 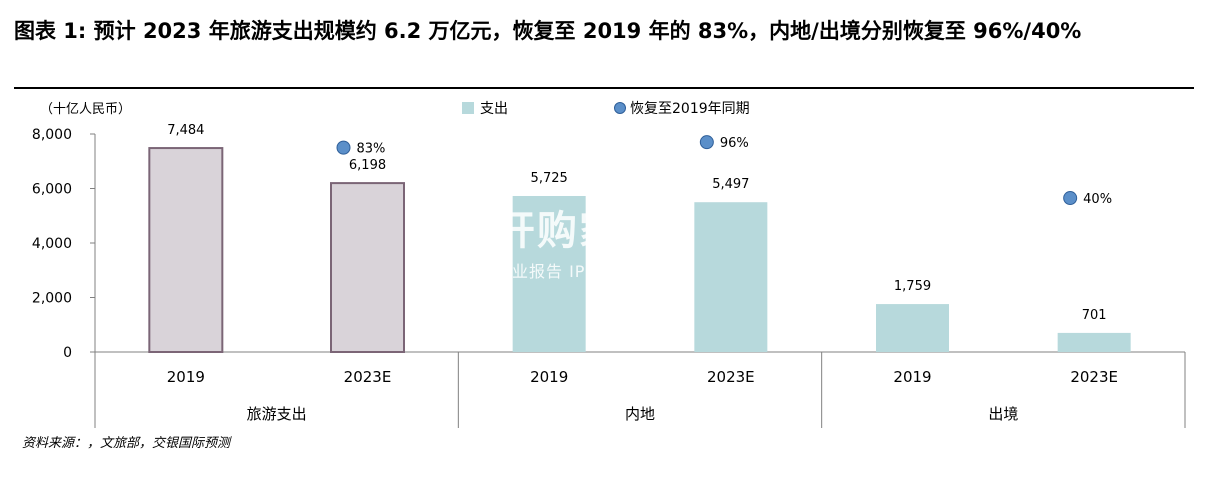 I want to click on legend-marker-swatch, so click(x=620, y=108).